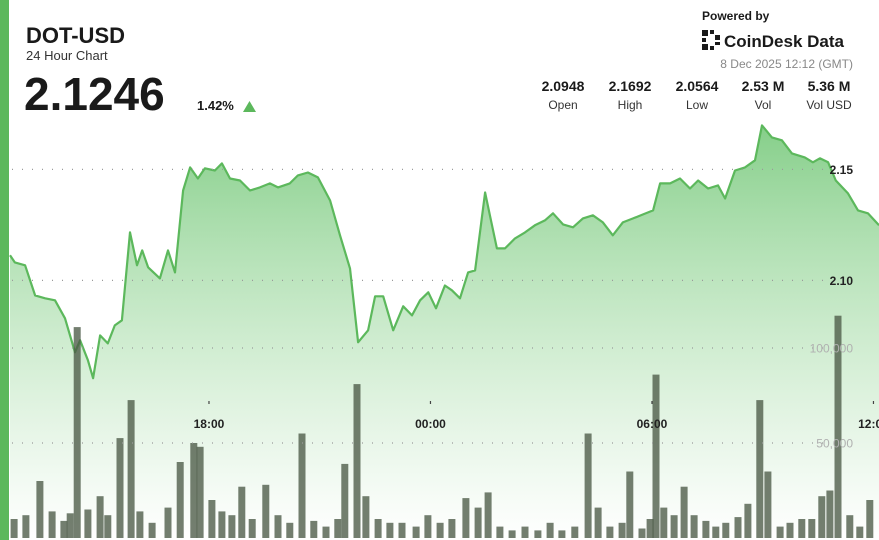 The height and width of the screenshot is (540, 879). Describe the element at coordinates (784, 41) in the screenshot. I see `brand: CoinDesk Data` at that location.